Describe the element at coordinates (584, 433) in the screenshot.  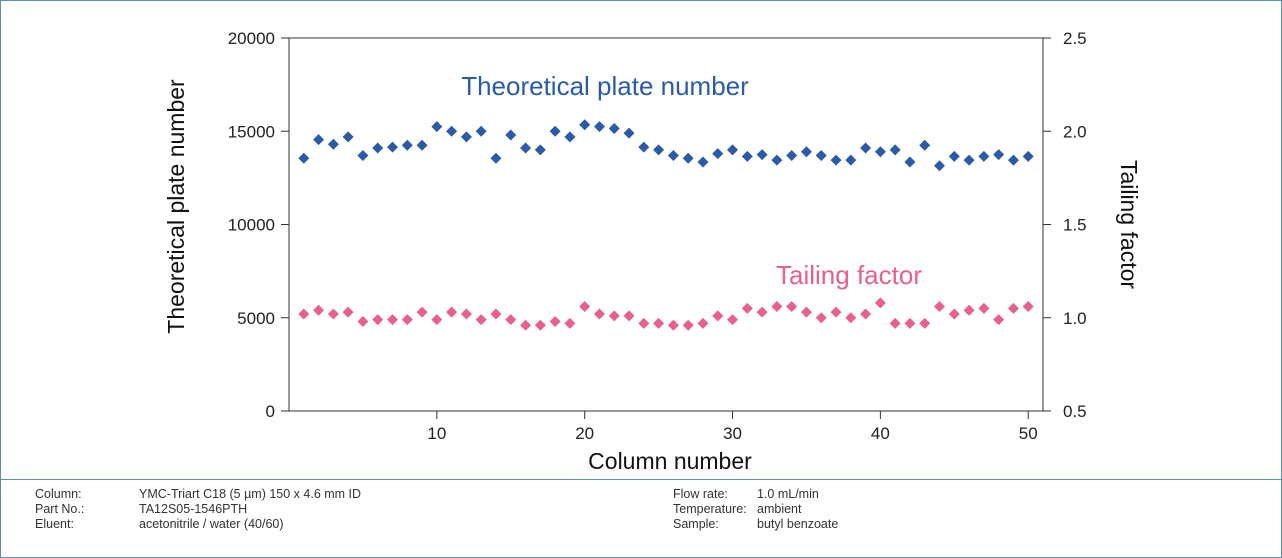
I see `x-tick-label: 20` at that location.